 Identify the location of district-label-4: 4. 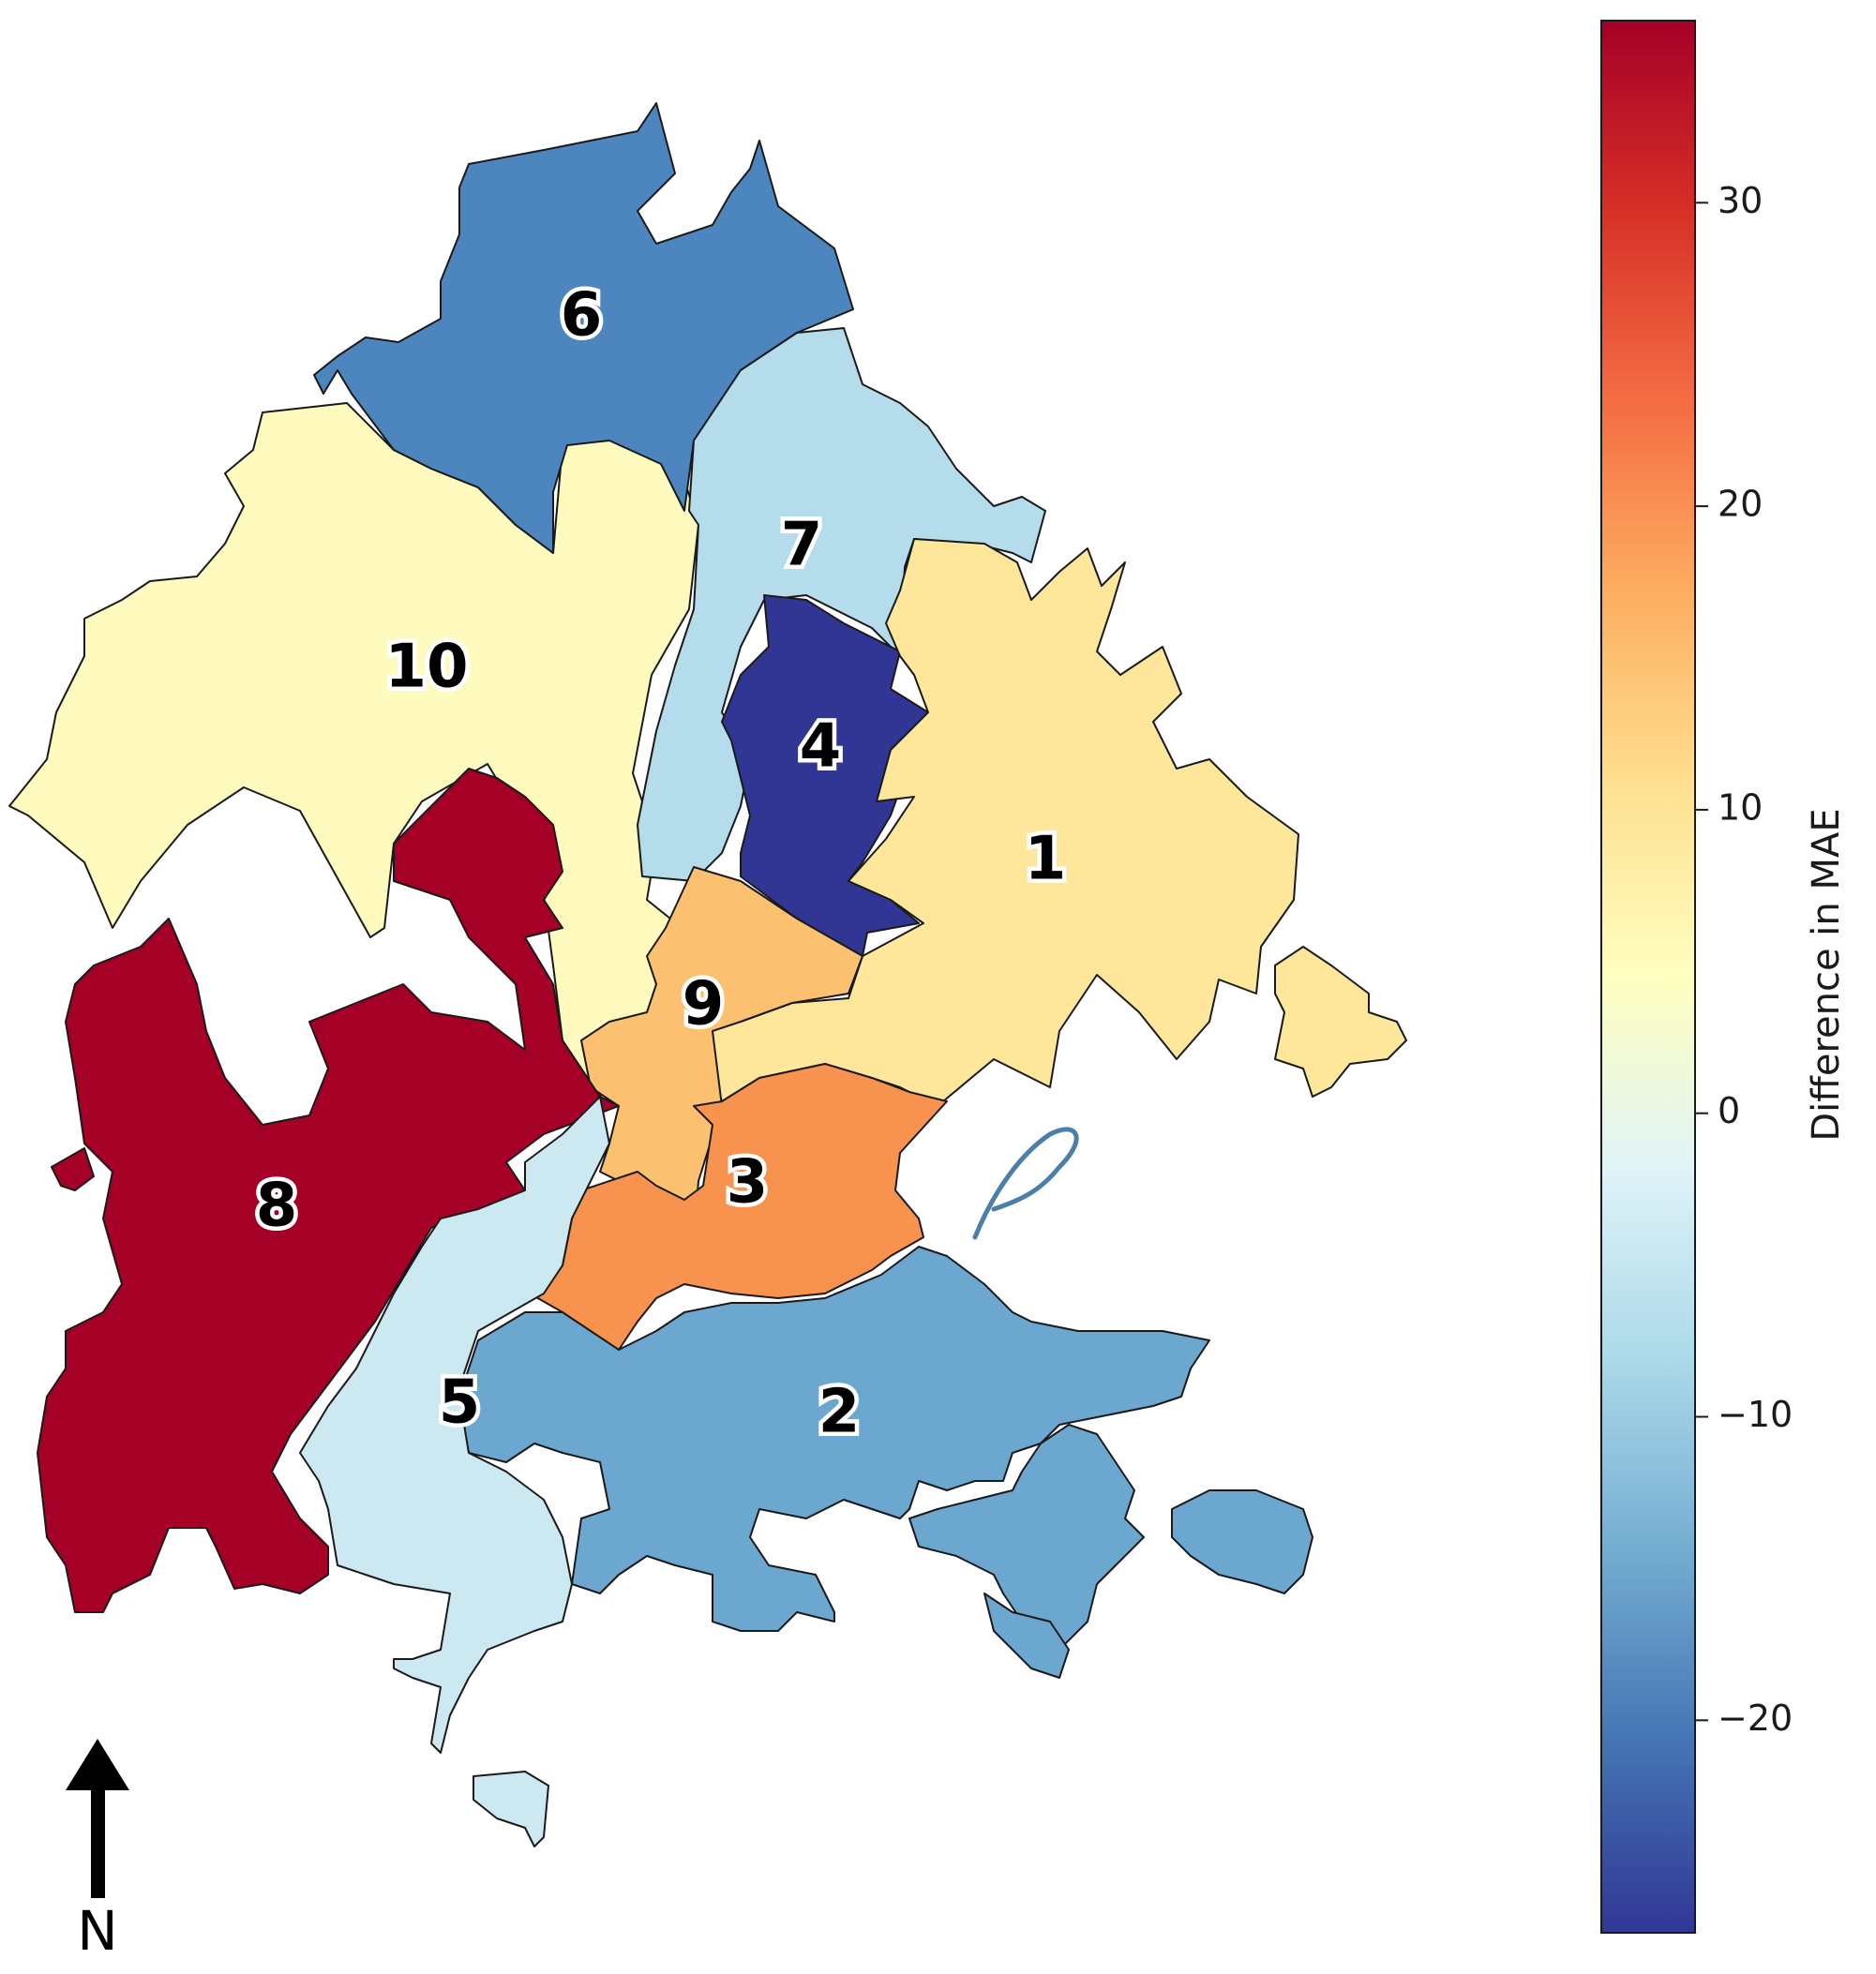
(821, 747).